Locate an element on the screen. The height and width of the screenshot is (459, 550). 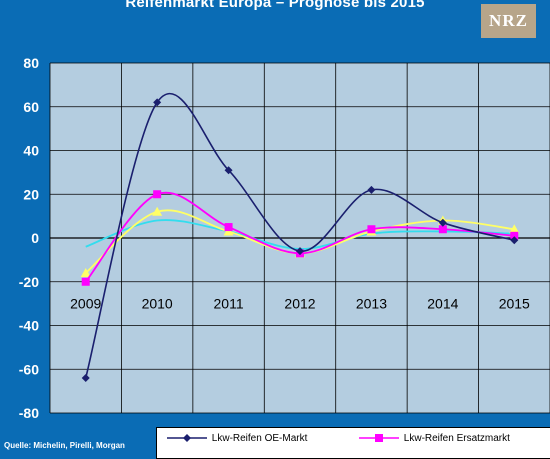
x-tick-label: 2011 is located at coordinates (229, 304).